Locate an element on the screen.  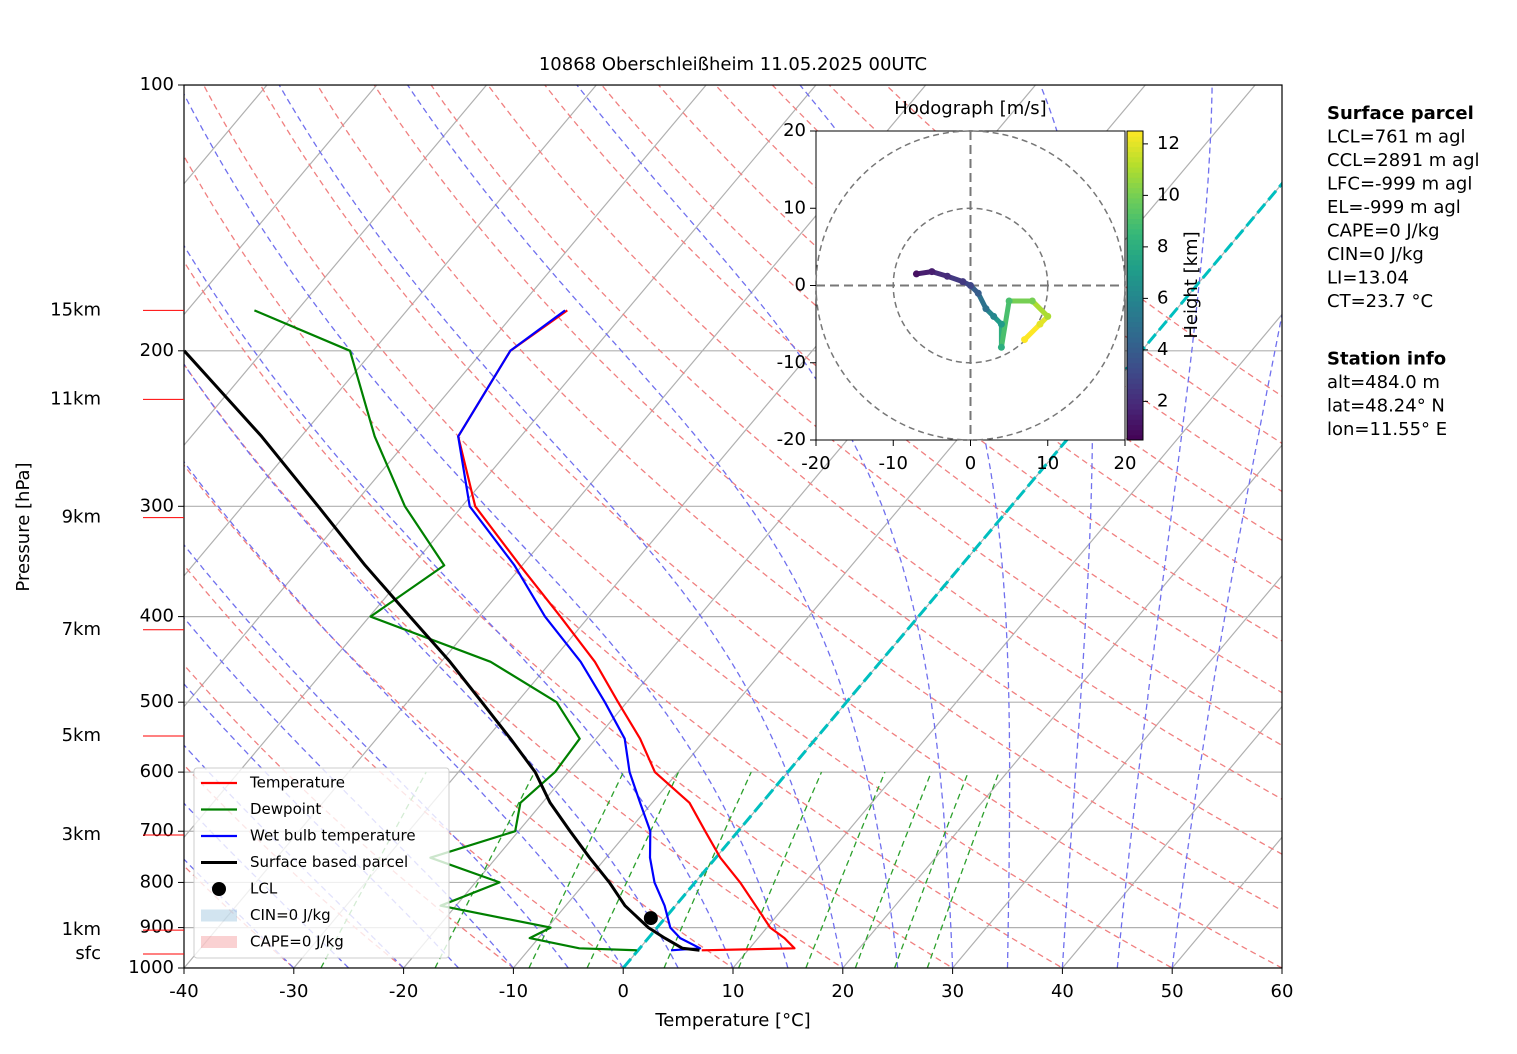
height-label: 5km is located at coordinates (81, 735).